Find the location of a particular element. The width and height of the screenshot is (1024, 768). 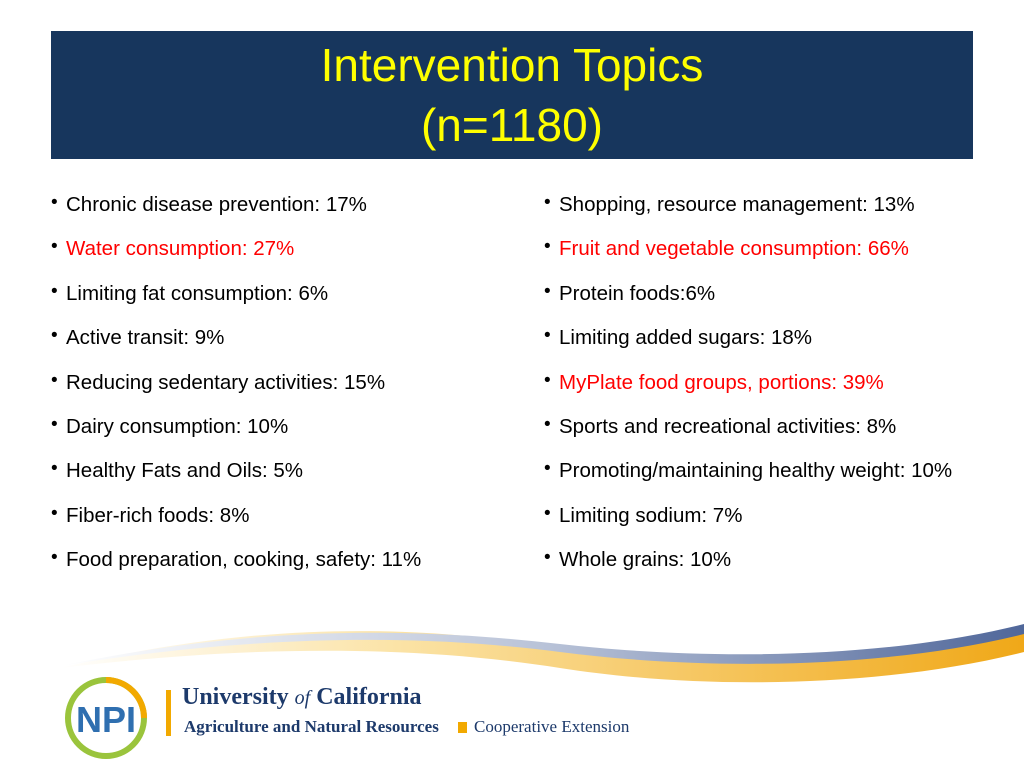

topic-item: • Protein foods:6% is located at coordinates (779, 302).